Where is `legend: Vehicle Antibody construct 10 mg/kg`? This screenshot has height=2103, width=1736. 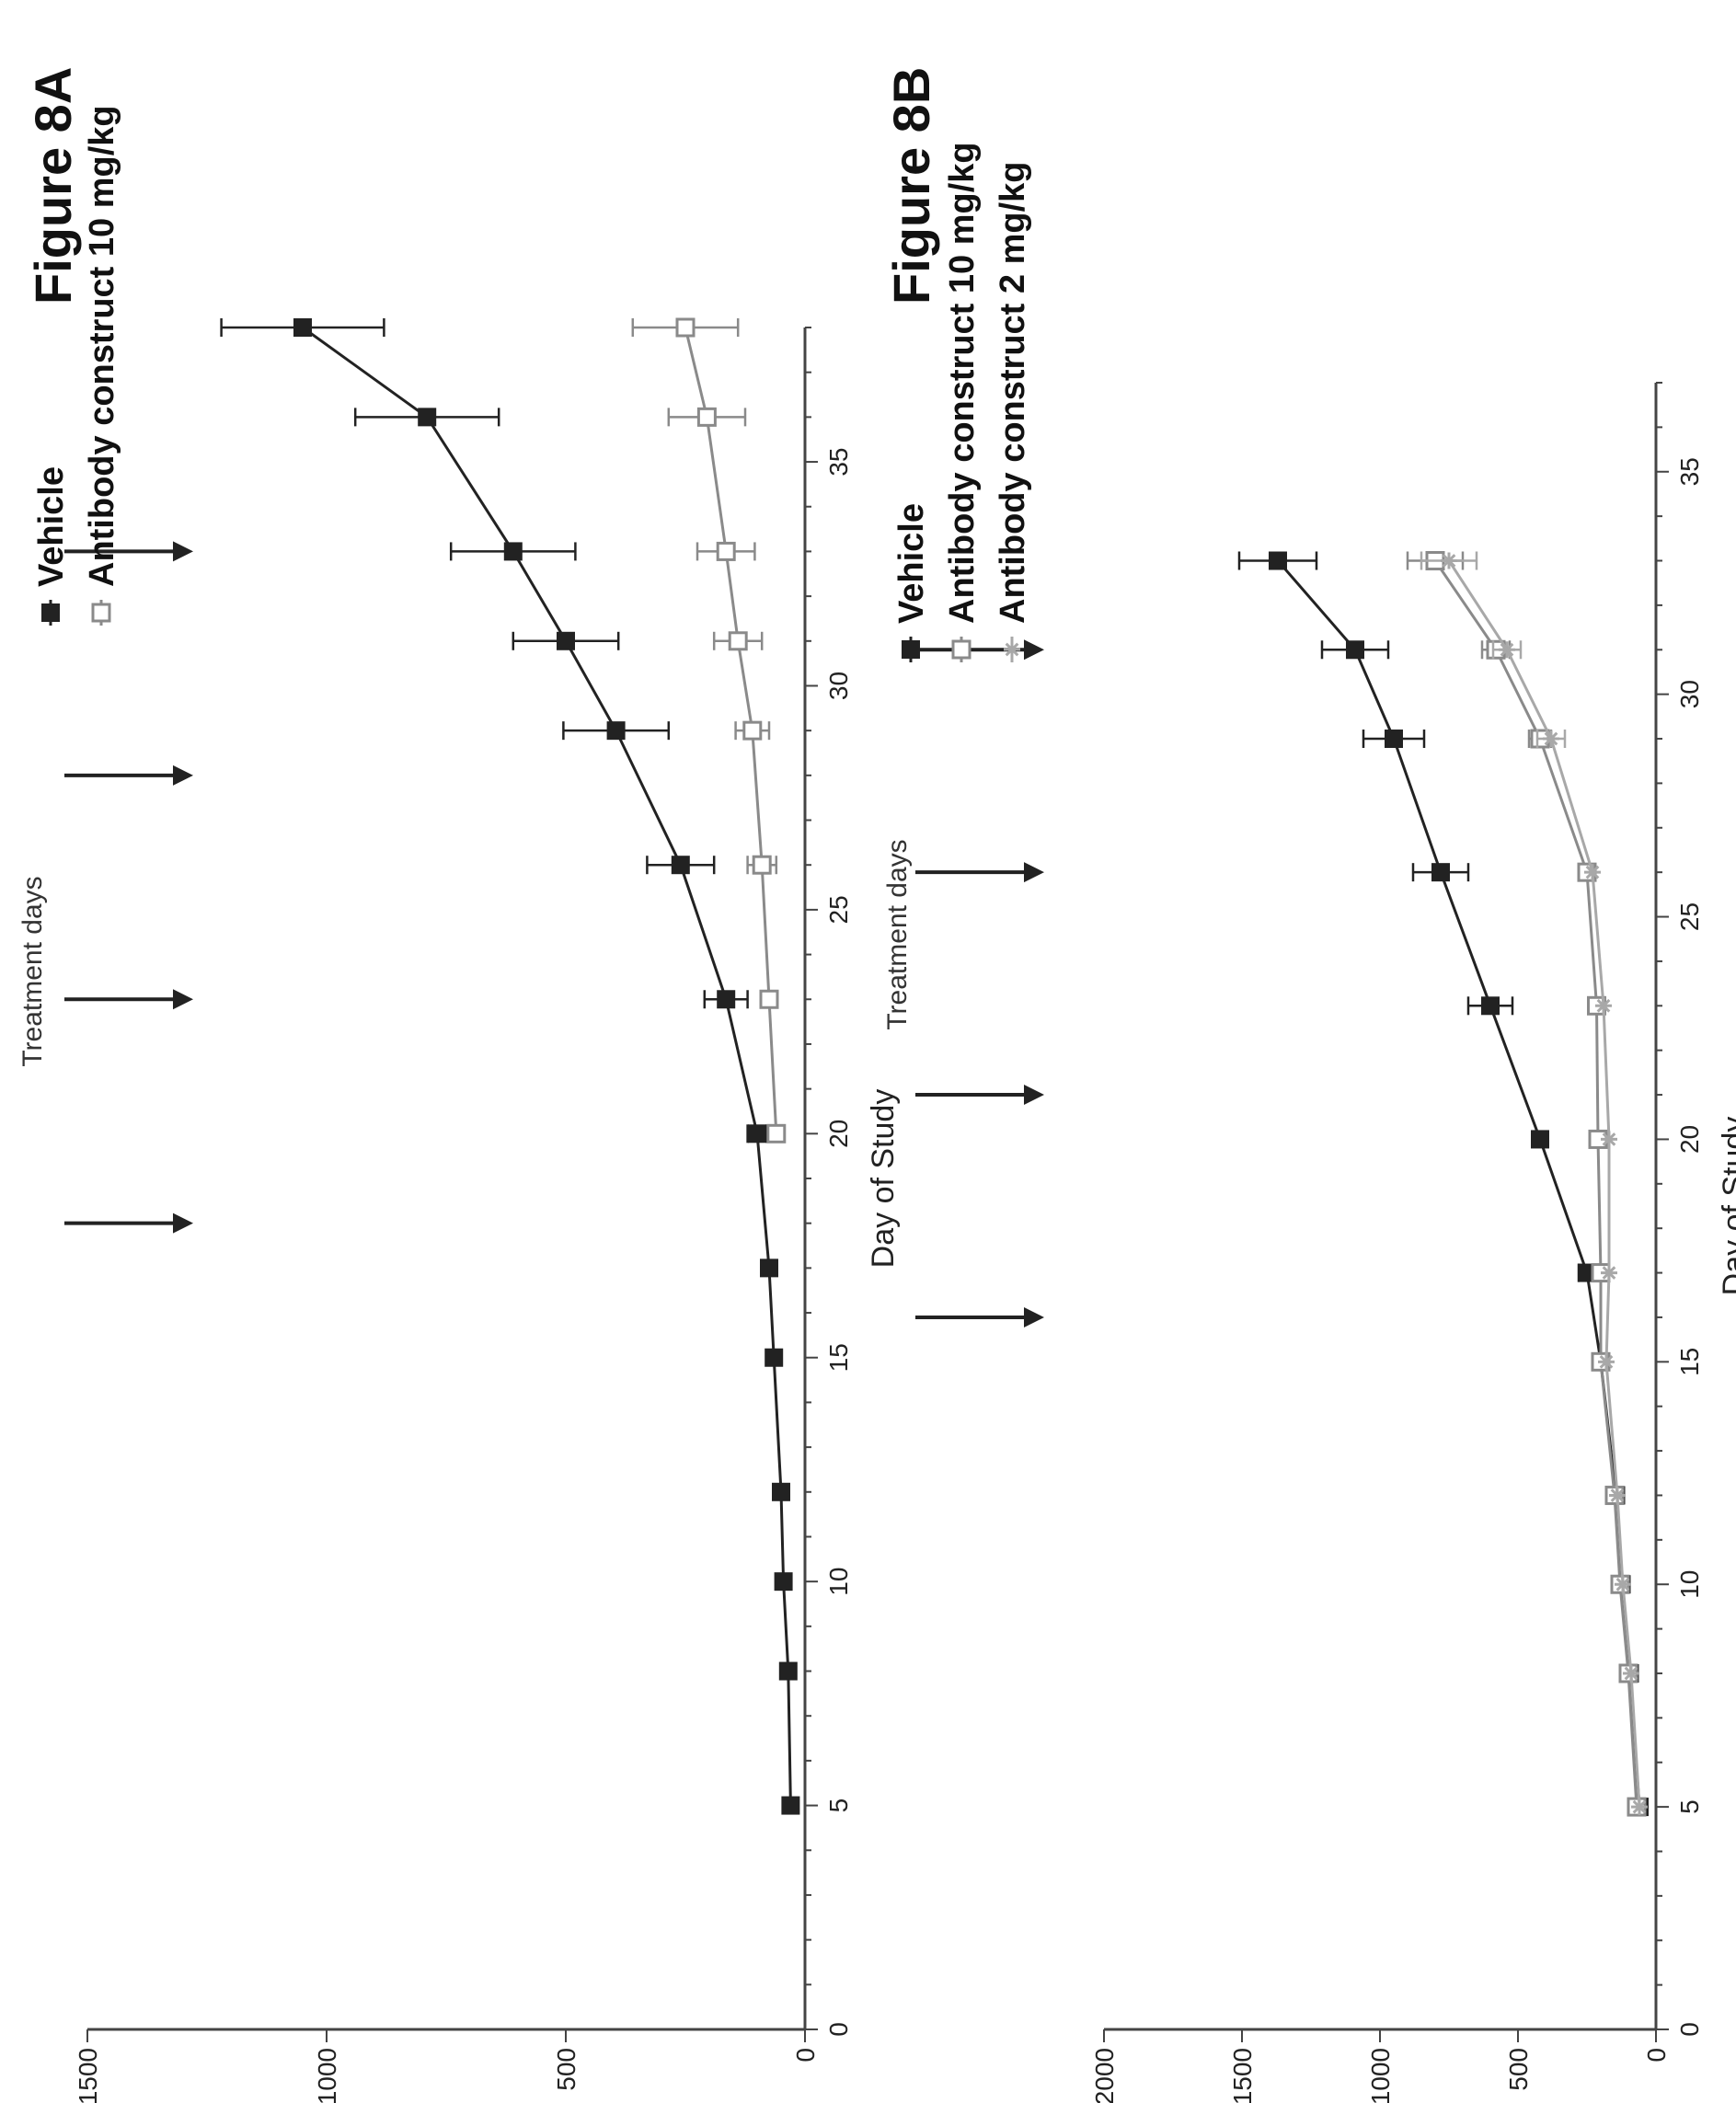 legend: Vehicle Antibody construct 10 mg/kg is located at coordinates (76, 366).